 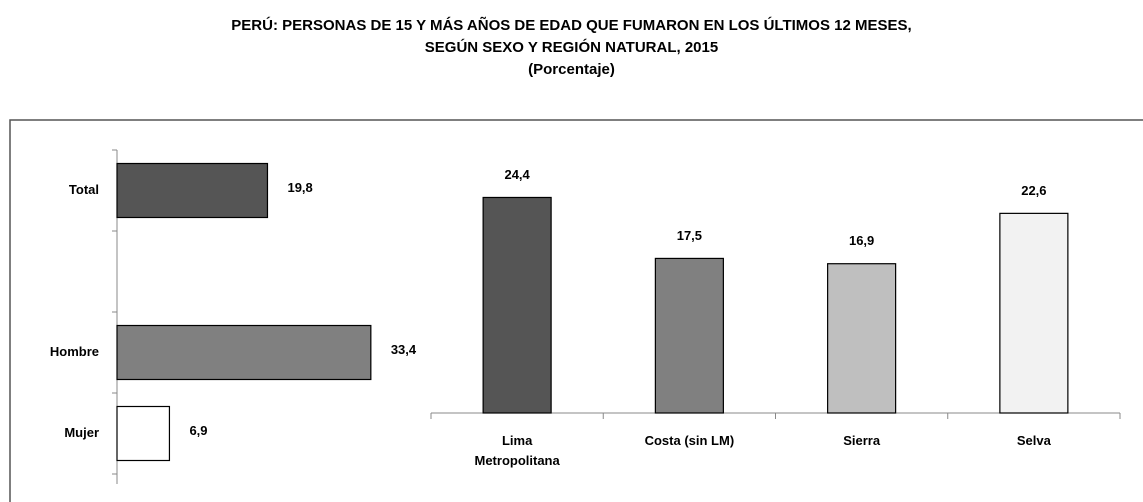 What do you see at coordinates (81, 432) in the screenshot?
I see `y-tick-label: Mujer` at bounding box center [81, 432].